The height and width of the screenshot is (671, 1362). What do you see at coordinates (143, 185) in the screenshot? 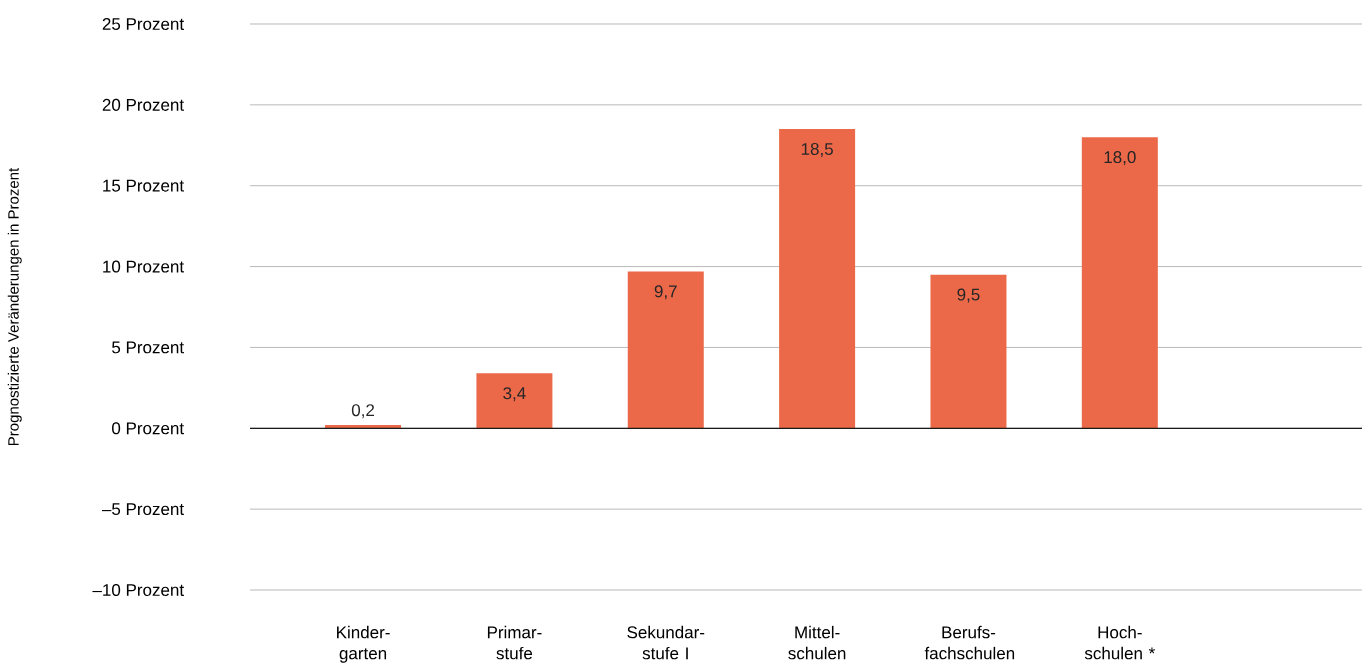
I see `y-tick-label: 15 Prozent` at bounding box center [143, 185].